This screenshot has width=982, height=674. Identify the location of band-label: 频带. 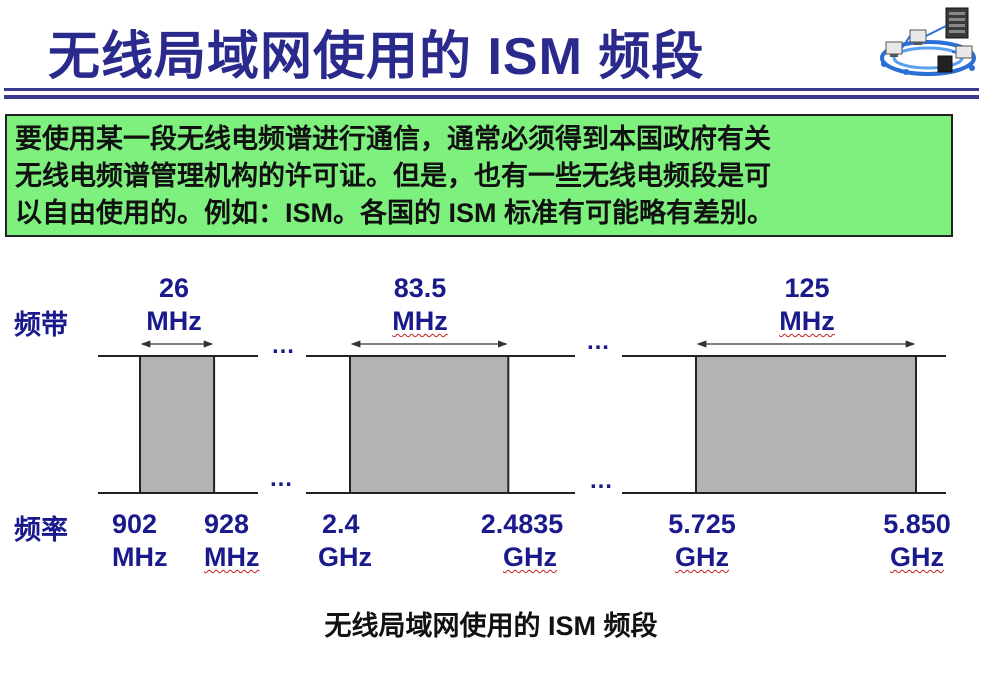
(41, 325).